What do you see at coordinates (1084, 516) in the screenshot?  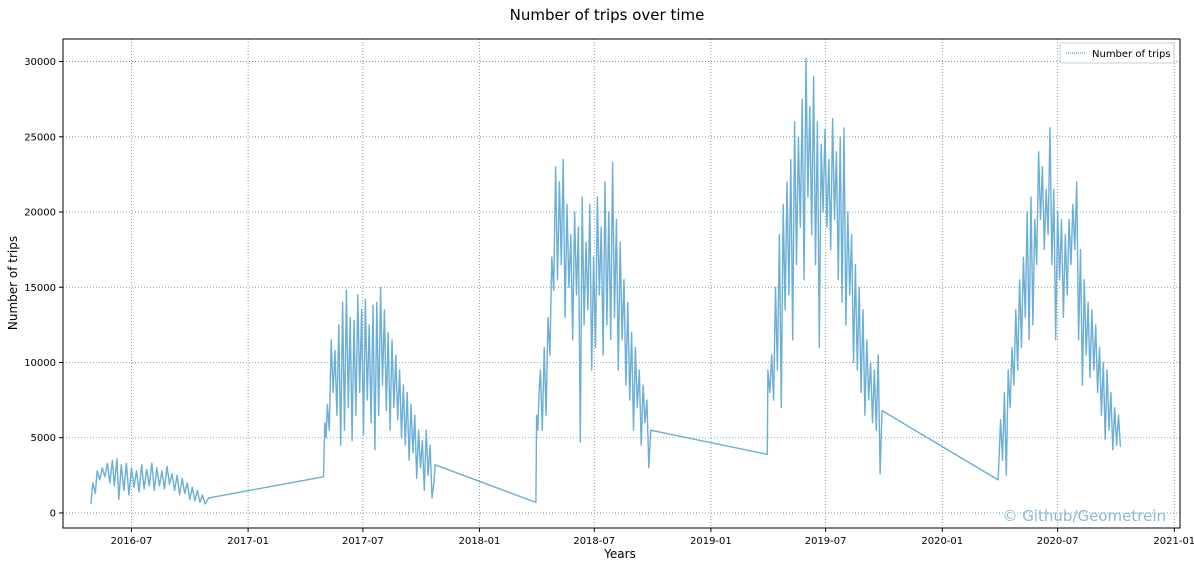 I see `watermark-text: © Github/Geometrein` at bounding box center [1084, 516].